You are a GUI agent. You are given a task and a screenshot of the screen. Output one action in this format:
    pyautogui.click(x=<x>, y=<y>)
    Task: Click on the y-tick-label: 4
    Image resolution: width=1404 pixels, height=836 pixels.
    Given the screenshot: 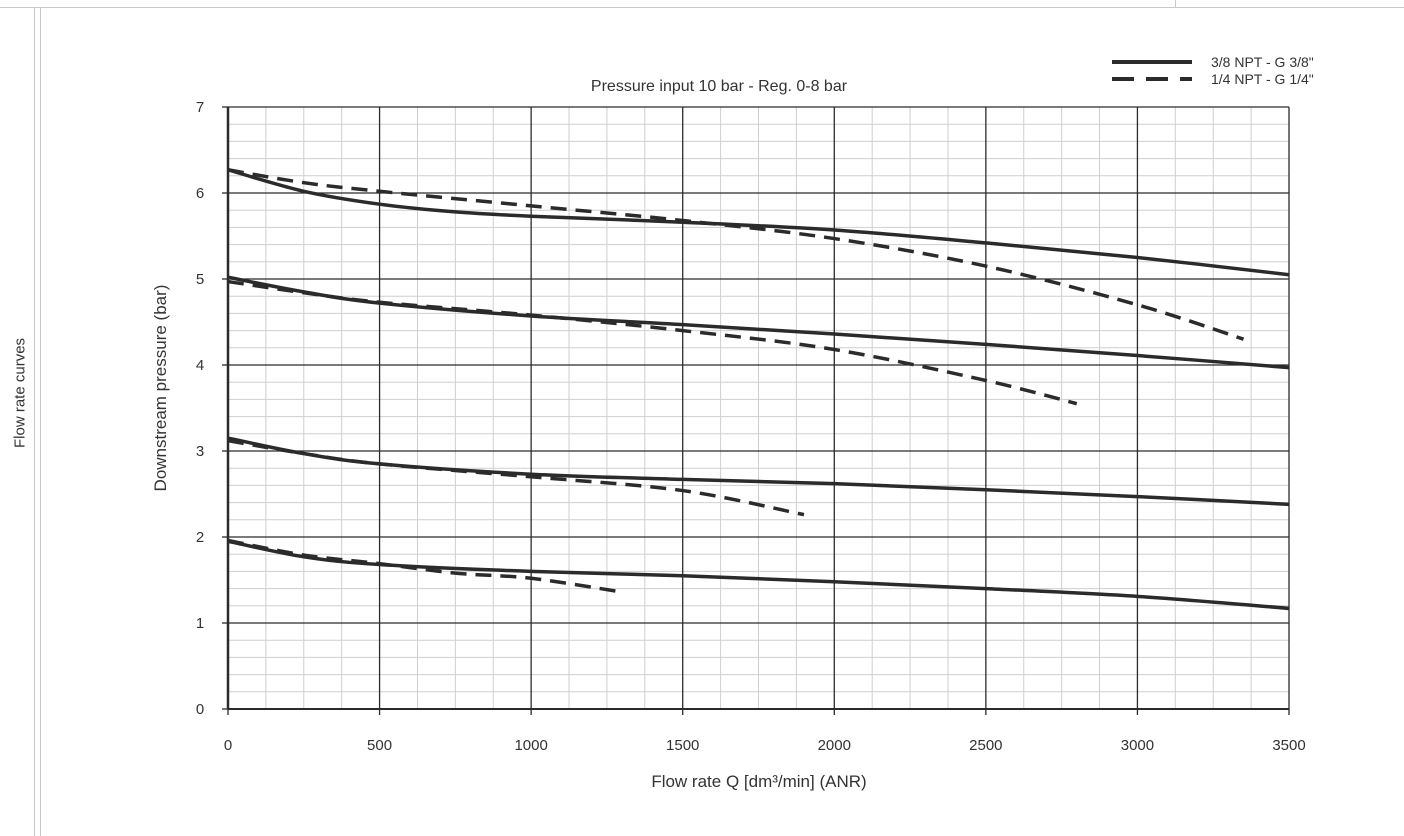 What is the action you would take?
    pyautogui.click(x=200, y=365)
    